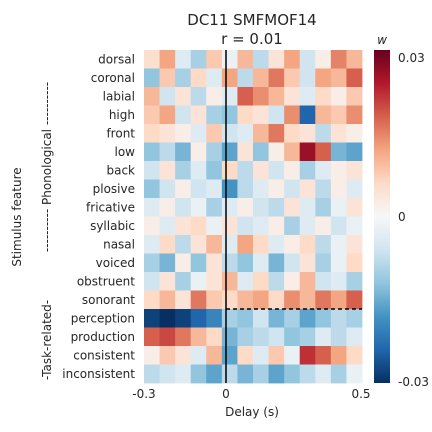 Image resolution: width=432 pixels, height=432 pixels. I want to click on x-tick-label: 0.5, so click(360, 394).